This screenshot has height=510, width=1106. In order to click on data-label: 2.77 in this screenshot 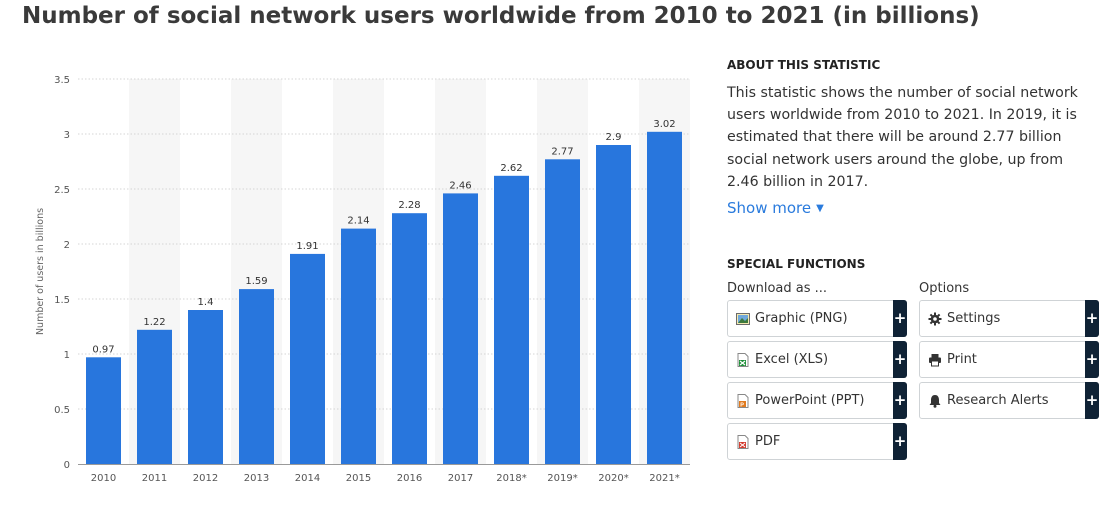, I will do `click(562, 151)`.